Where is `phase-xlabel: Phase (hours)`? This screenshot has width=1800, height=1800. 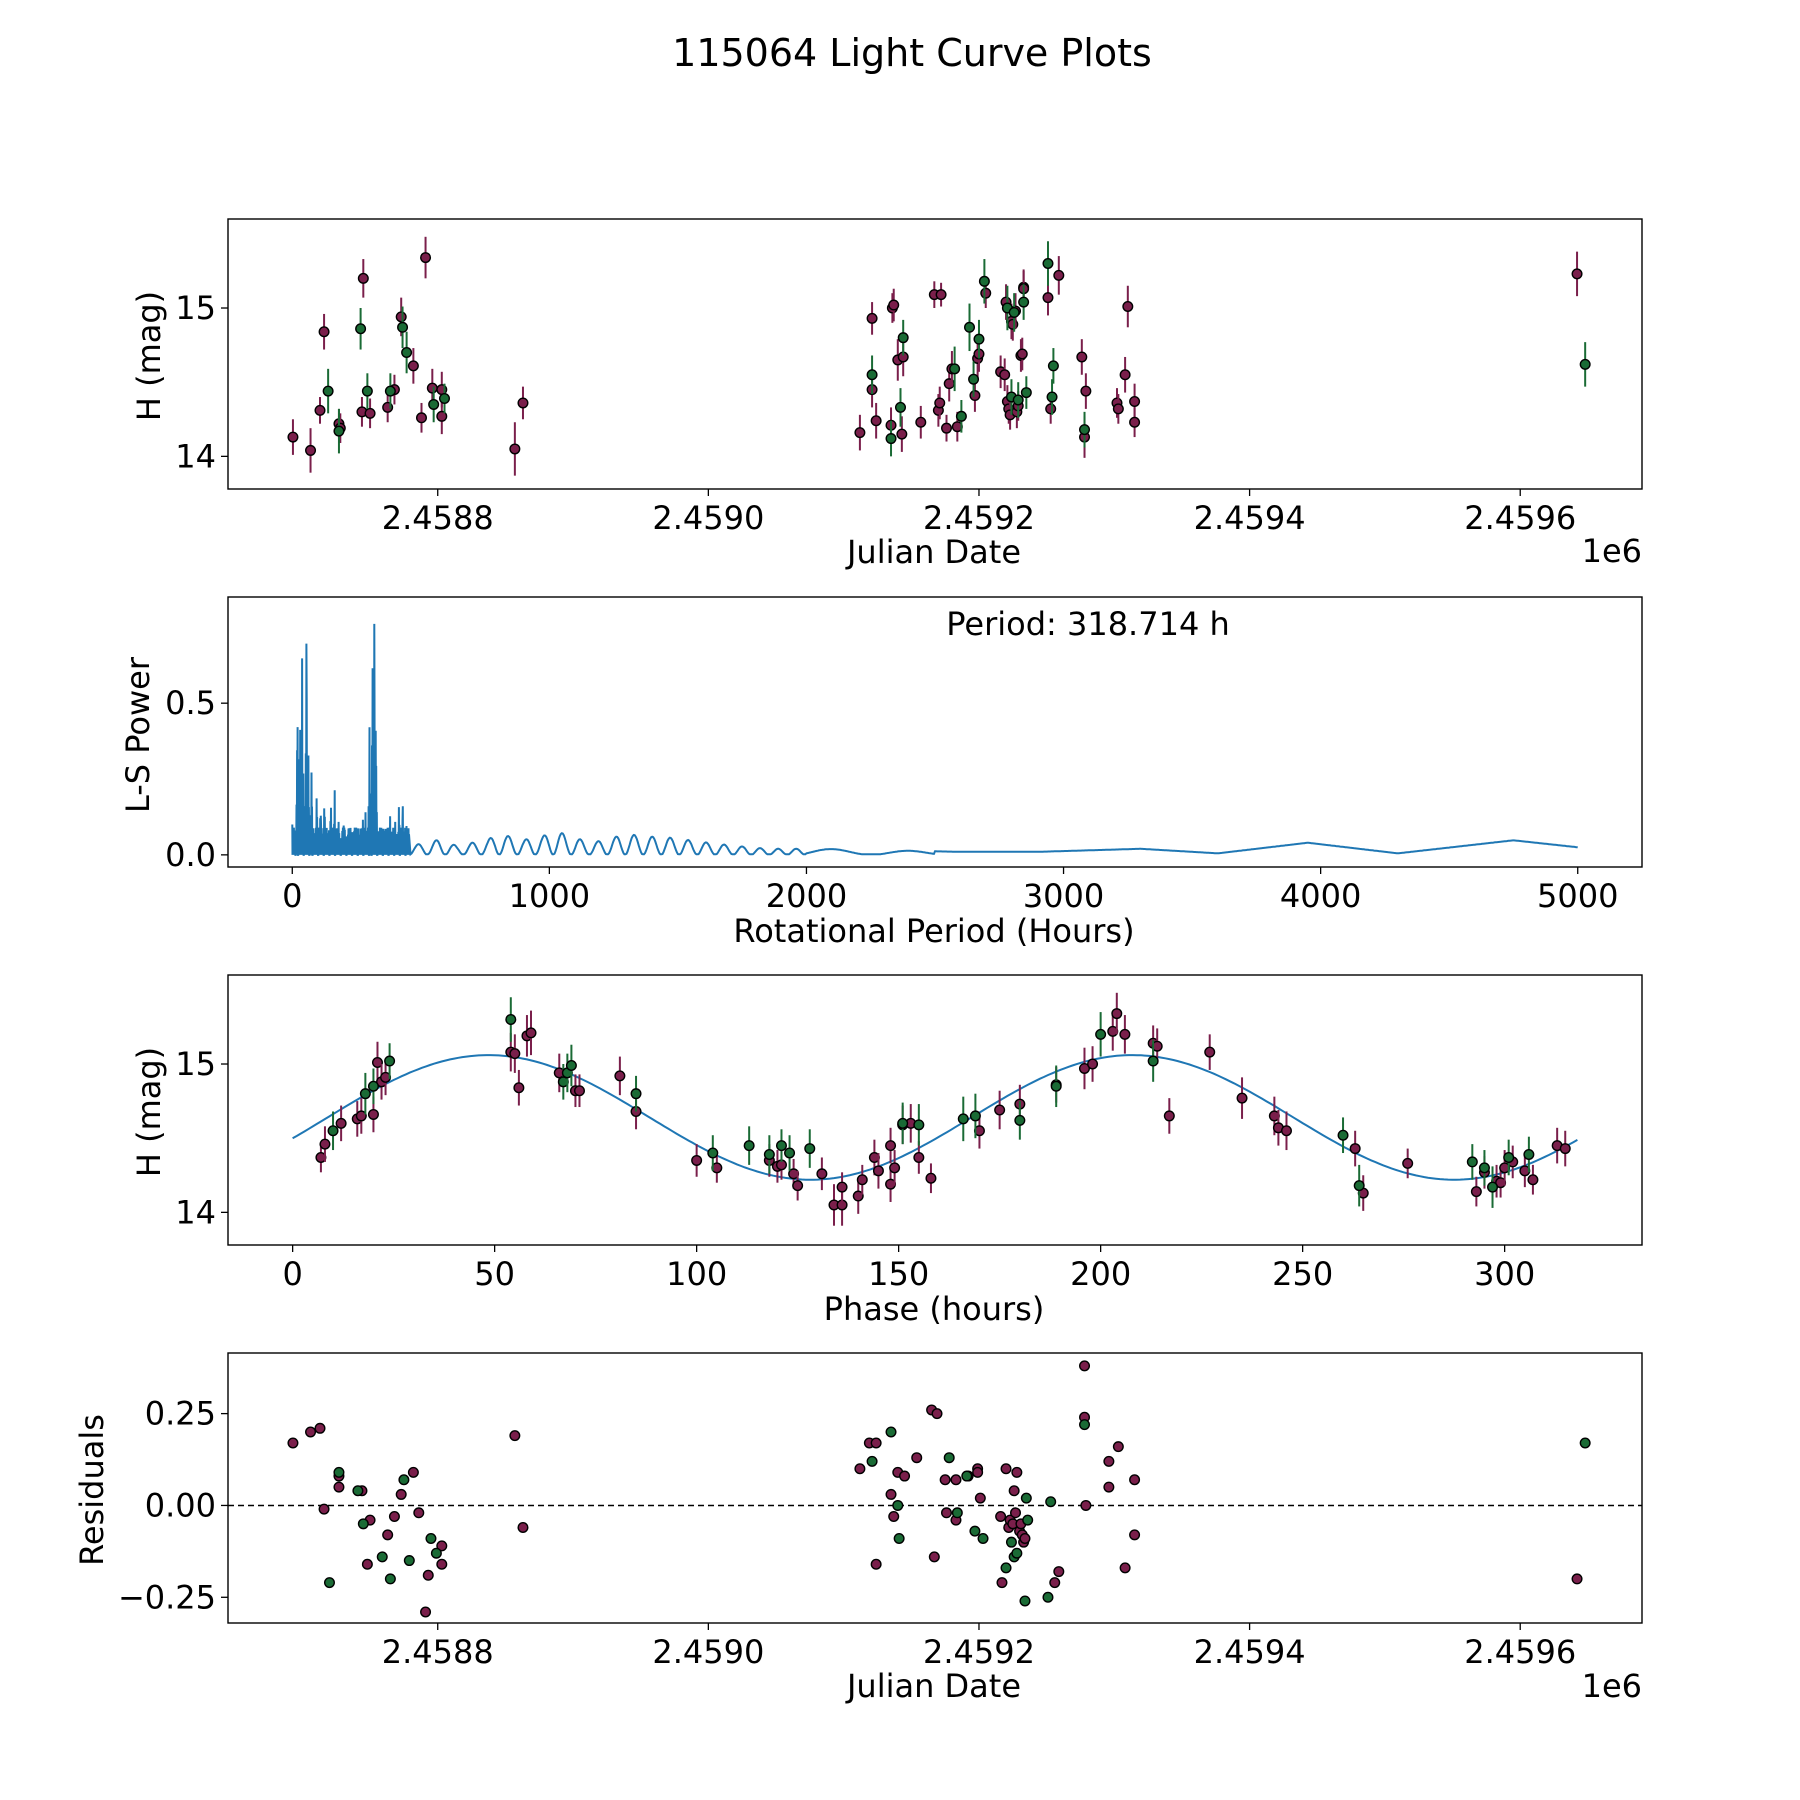 phase-xlabel: Phase (hours) is located at coordinates (934, 1309).